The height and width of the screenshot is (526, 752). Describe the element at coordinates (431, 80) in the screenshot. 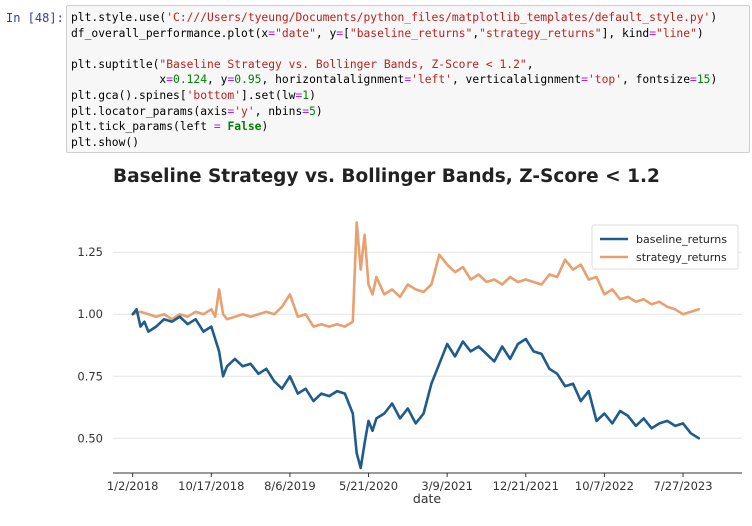

I see `code-token: 'left'` at that location.